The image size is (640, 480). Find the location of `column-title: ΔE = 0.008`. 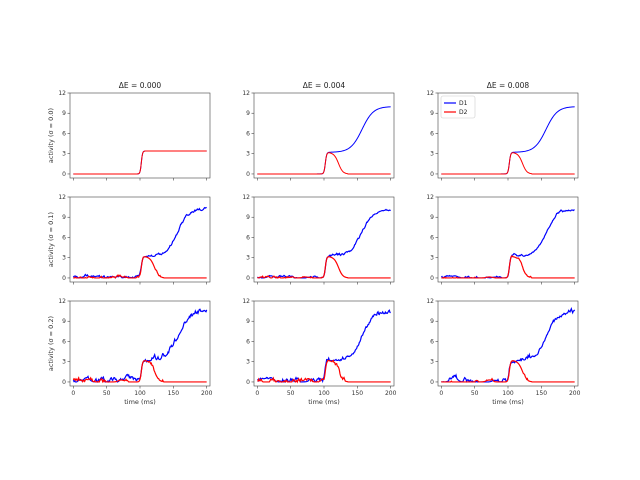

column-title: ΔE = 0.008 is located at coordinates (508, 85).